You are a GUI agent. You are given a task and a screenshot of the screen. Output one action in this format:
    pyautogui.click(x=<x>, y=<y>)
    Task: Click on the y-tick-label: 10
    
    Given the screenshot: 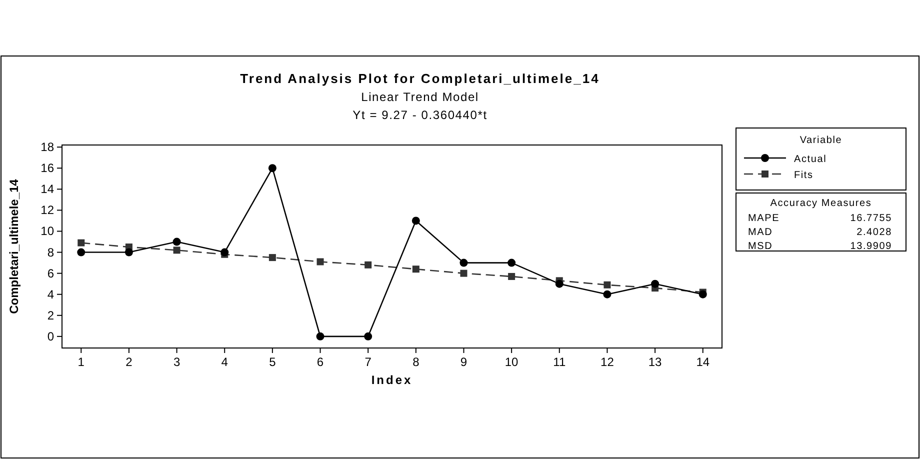 What is the action you would take?
    pyautogui.click(x=47, y=231)
    